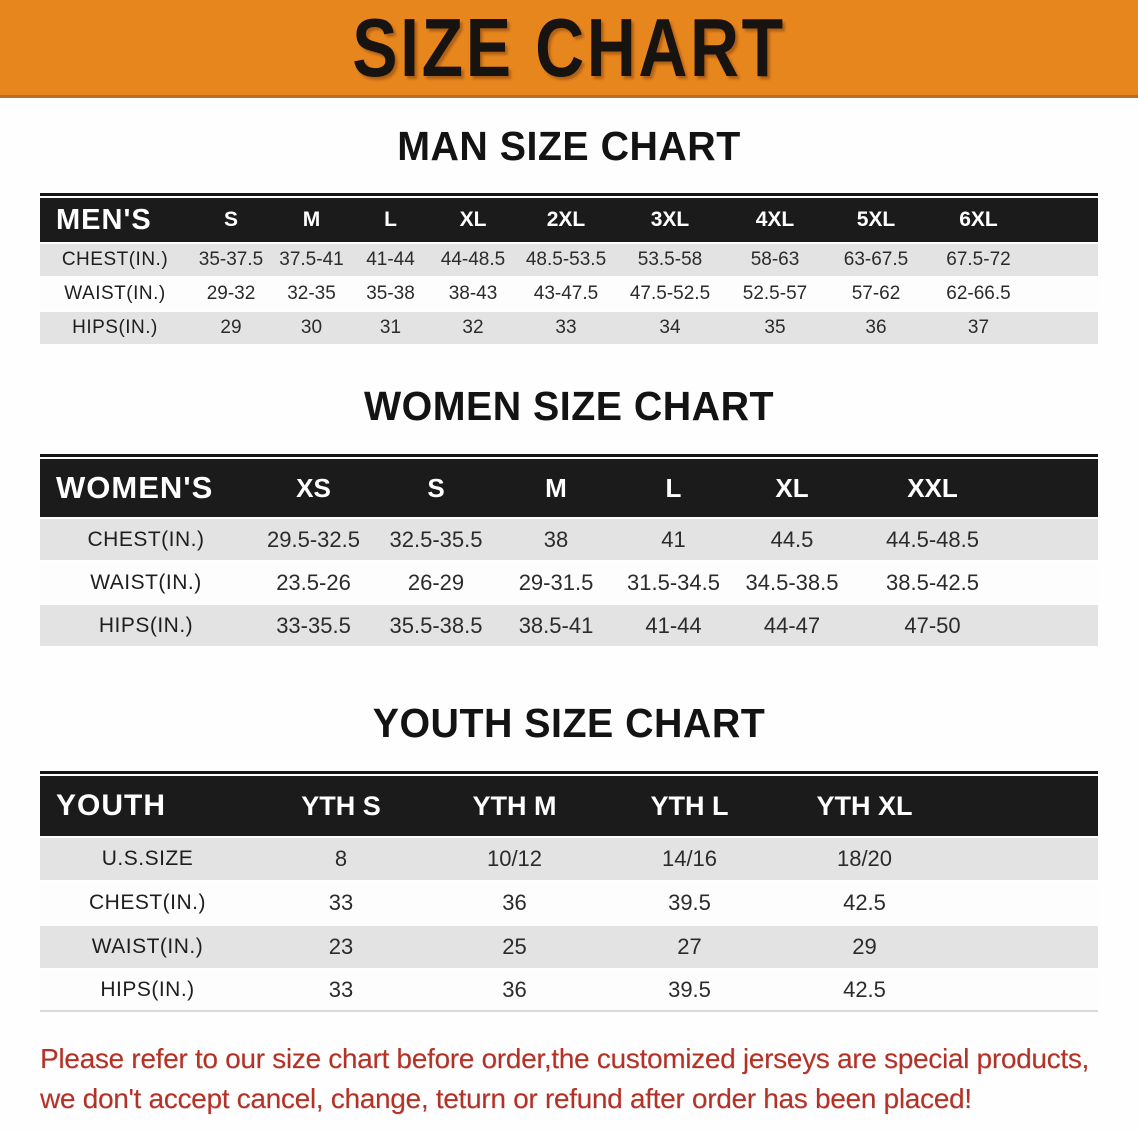  Describe the element at coordinates (876, 293) in the screenshot. I see `cell-value: 57-62` at that location.